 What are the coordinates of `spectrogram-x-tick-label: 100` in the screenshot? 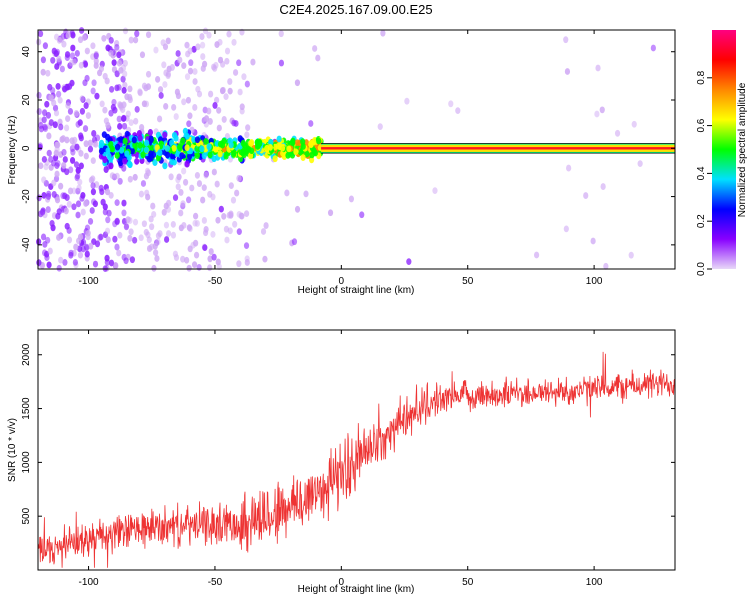 It's located at (594, 281).